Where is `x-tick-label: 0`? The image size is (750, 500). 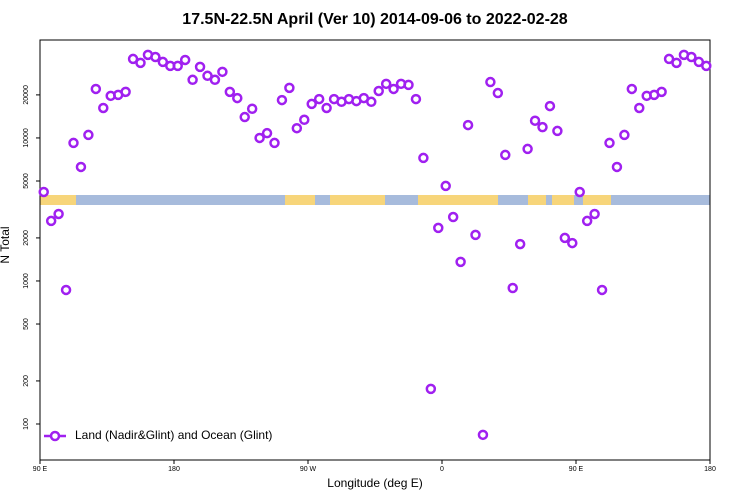
x-tick-label: 0 is located at coordinates (442, 469).